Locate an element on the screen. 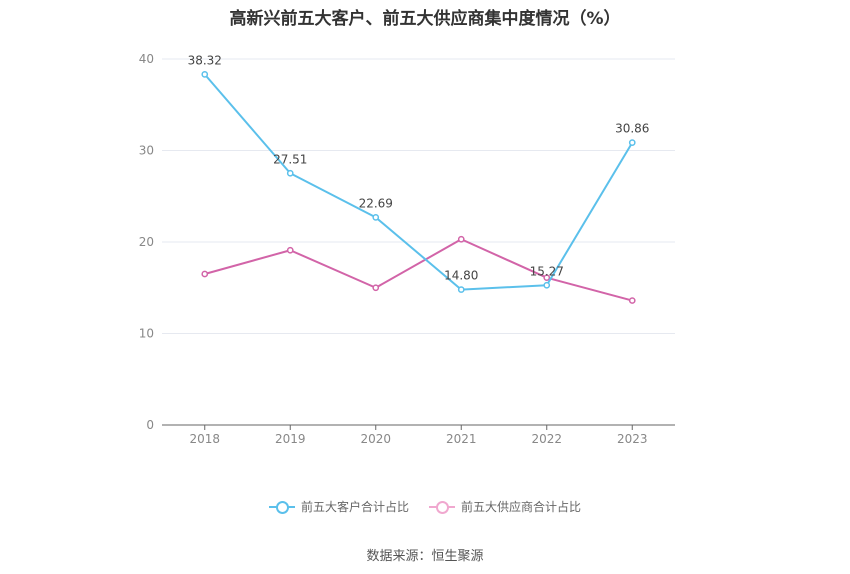 The width and height of the screenshot is (850, 574). data-label-2020: 22.69 is located at coordinates (376, 203).